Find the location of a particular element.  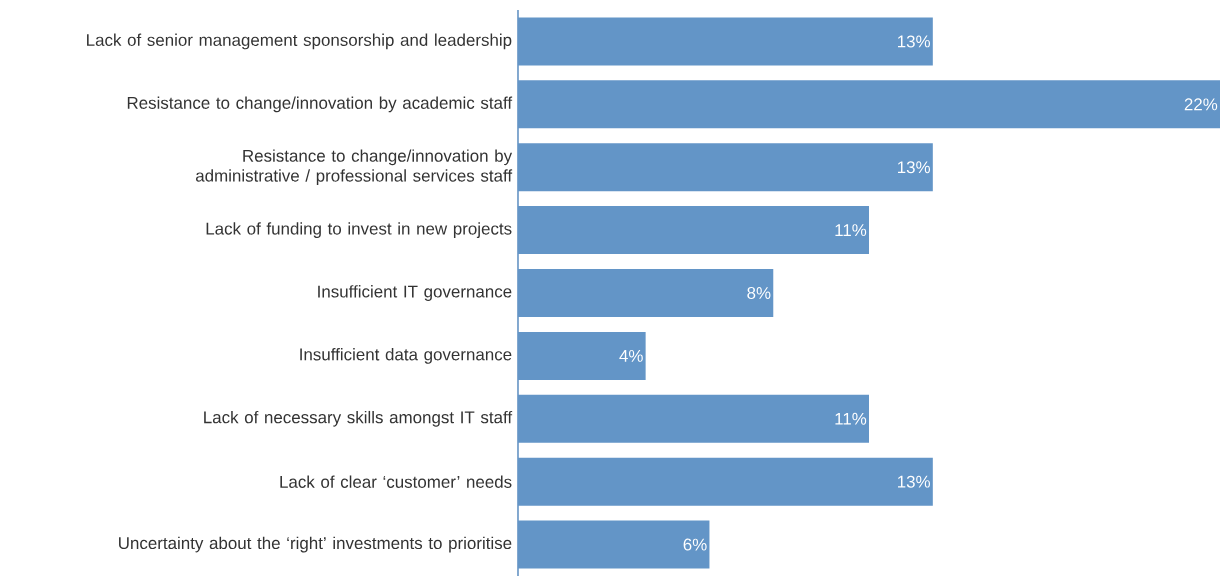

y-tick-label: Insufficient IT governance is located at coordinates (415, 293).